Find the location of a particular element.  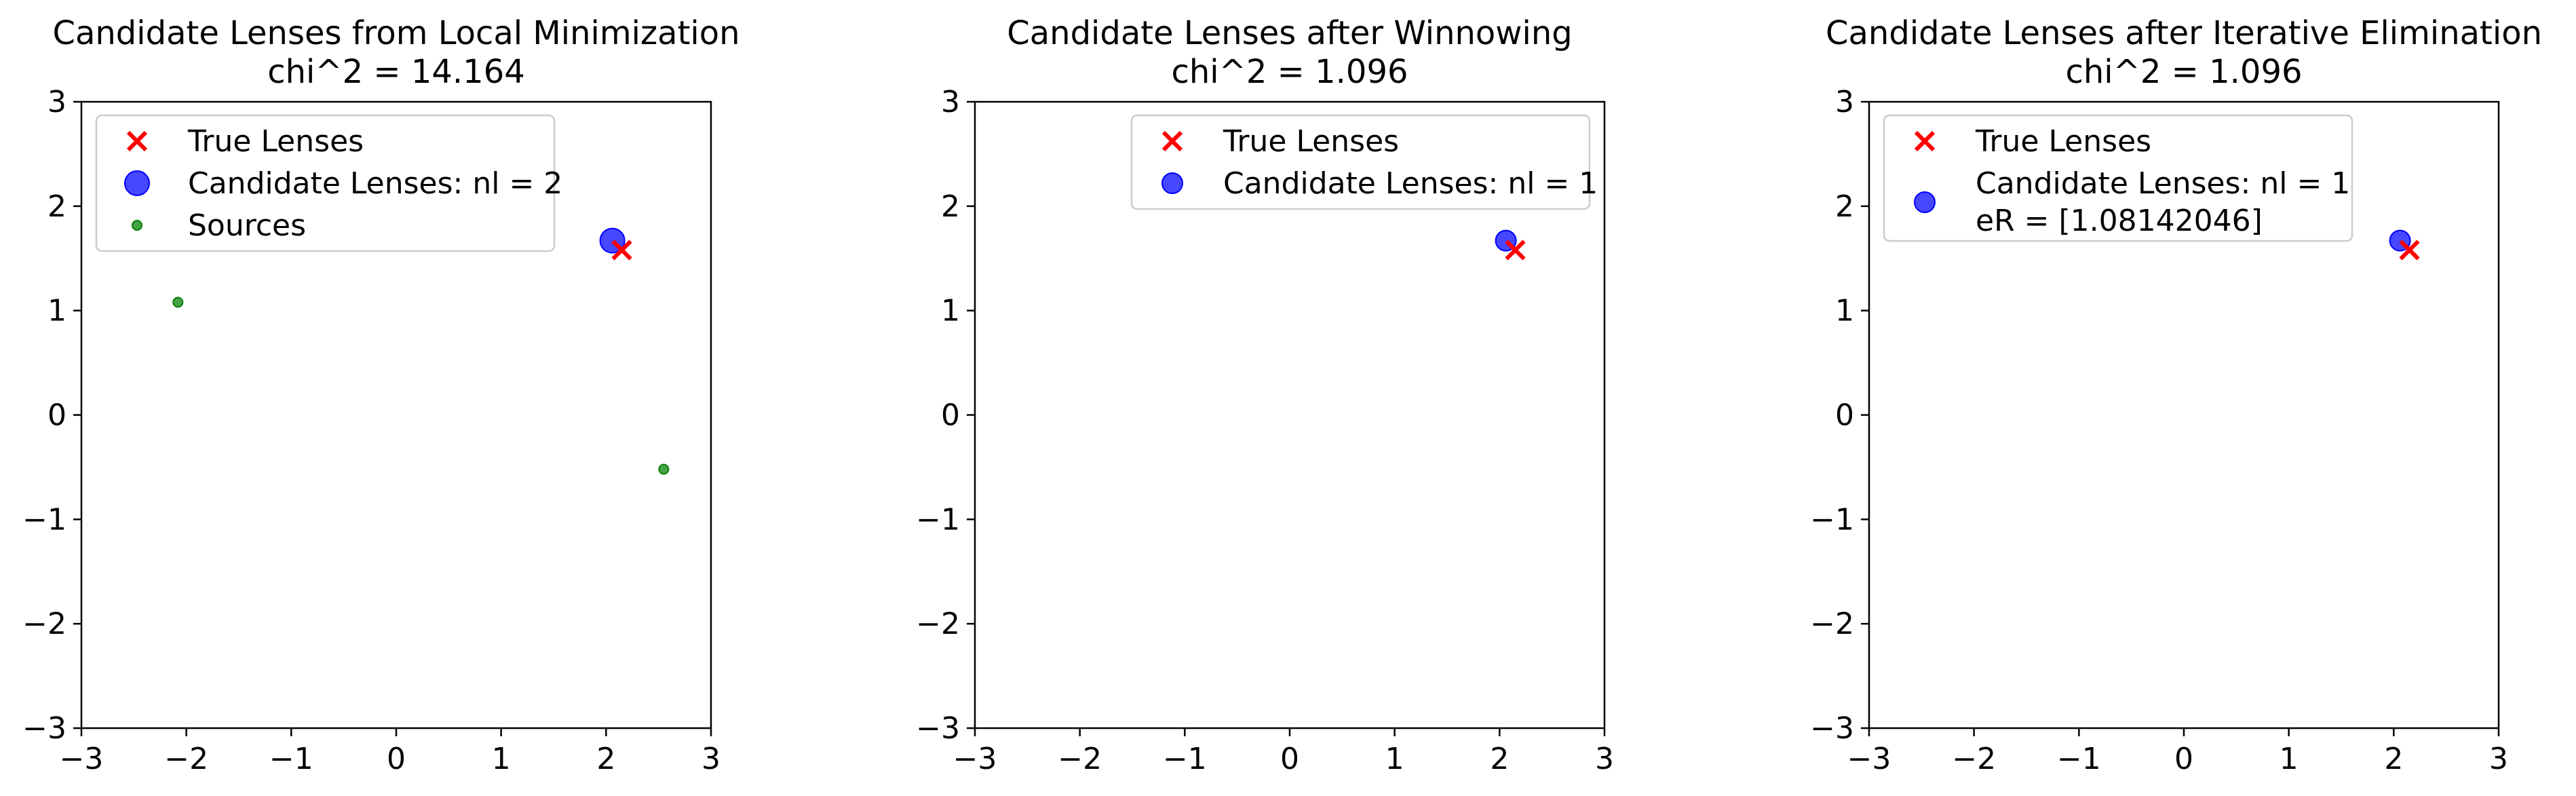

chart-subtitle: chi^2 = 14.164 is located at coordinates (396, 72).